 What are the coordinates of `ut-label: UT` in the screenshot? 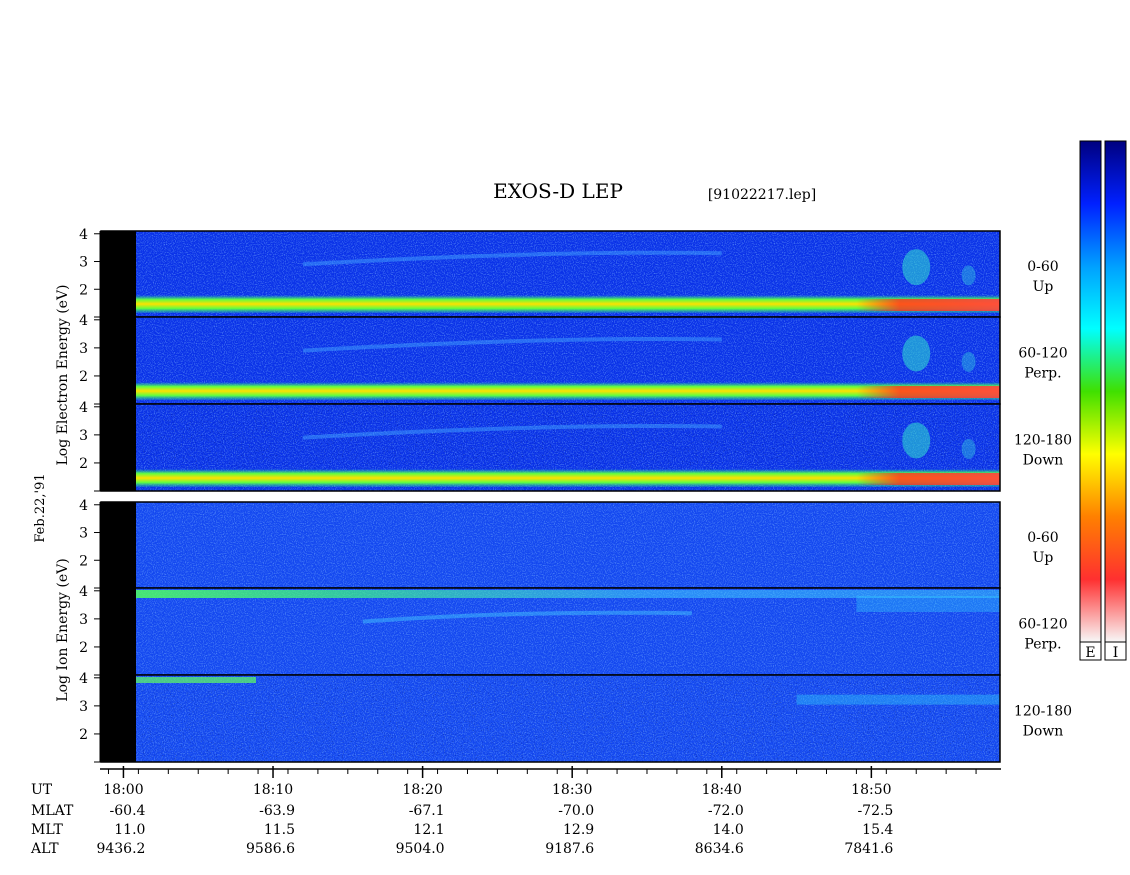 It's located at (42, 790).